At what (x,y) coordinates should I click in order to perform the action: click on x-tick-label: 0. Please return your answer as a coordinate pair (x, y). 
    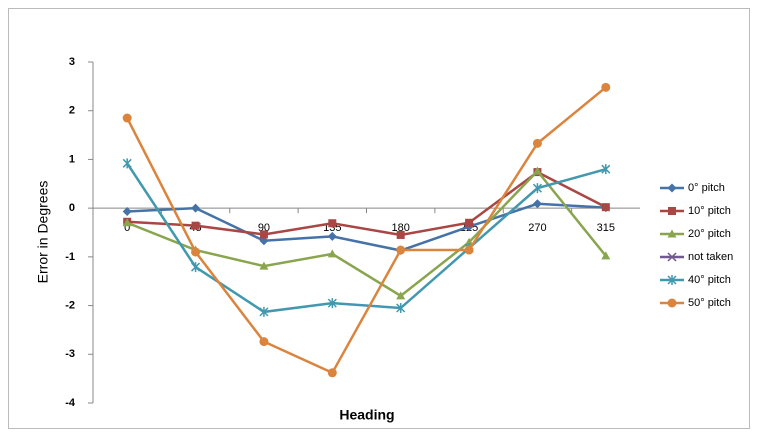
    Looking at the image, I should click on (127, 228).